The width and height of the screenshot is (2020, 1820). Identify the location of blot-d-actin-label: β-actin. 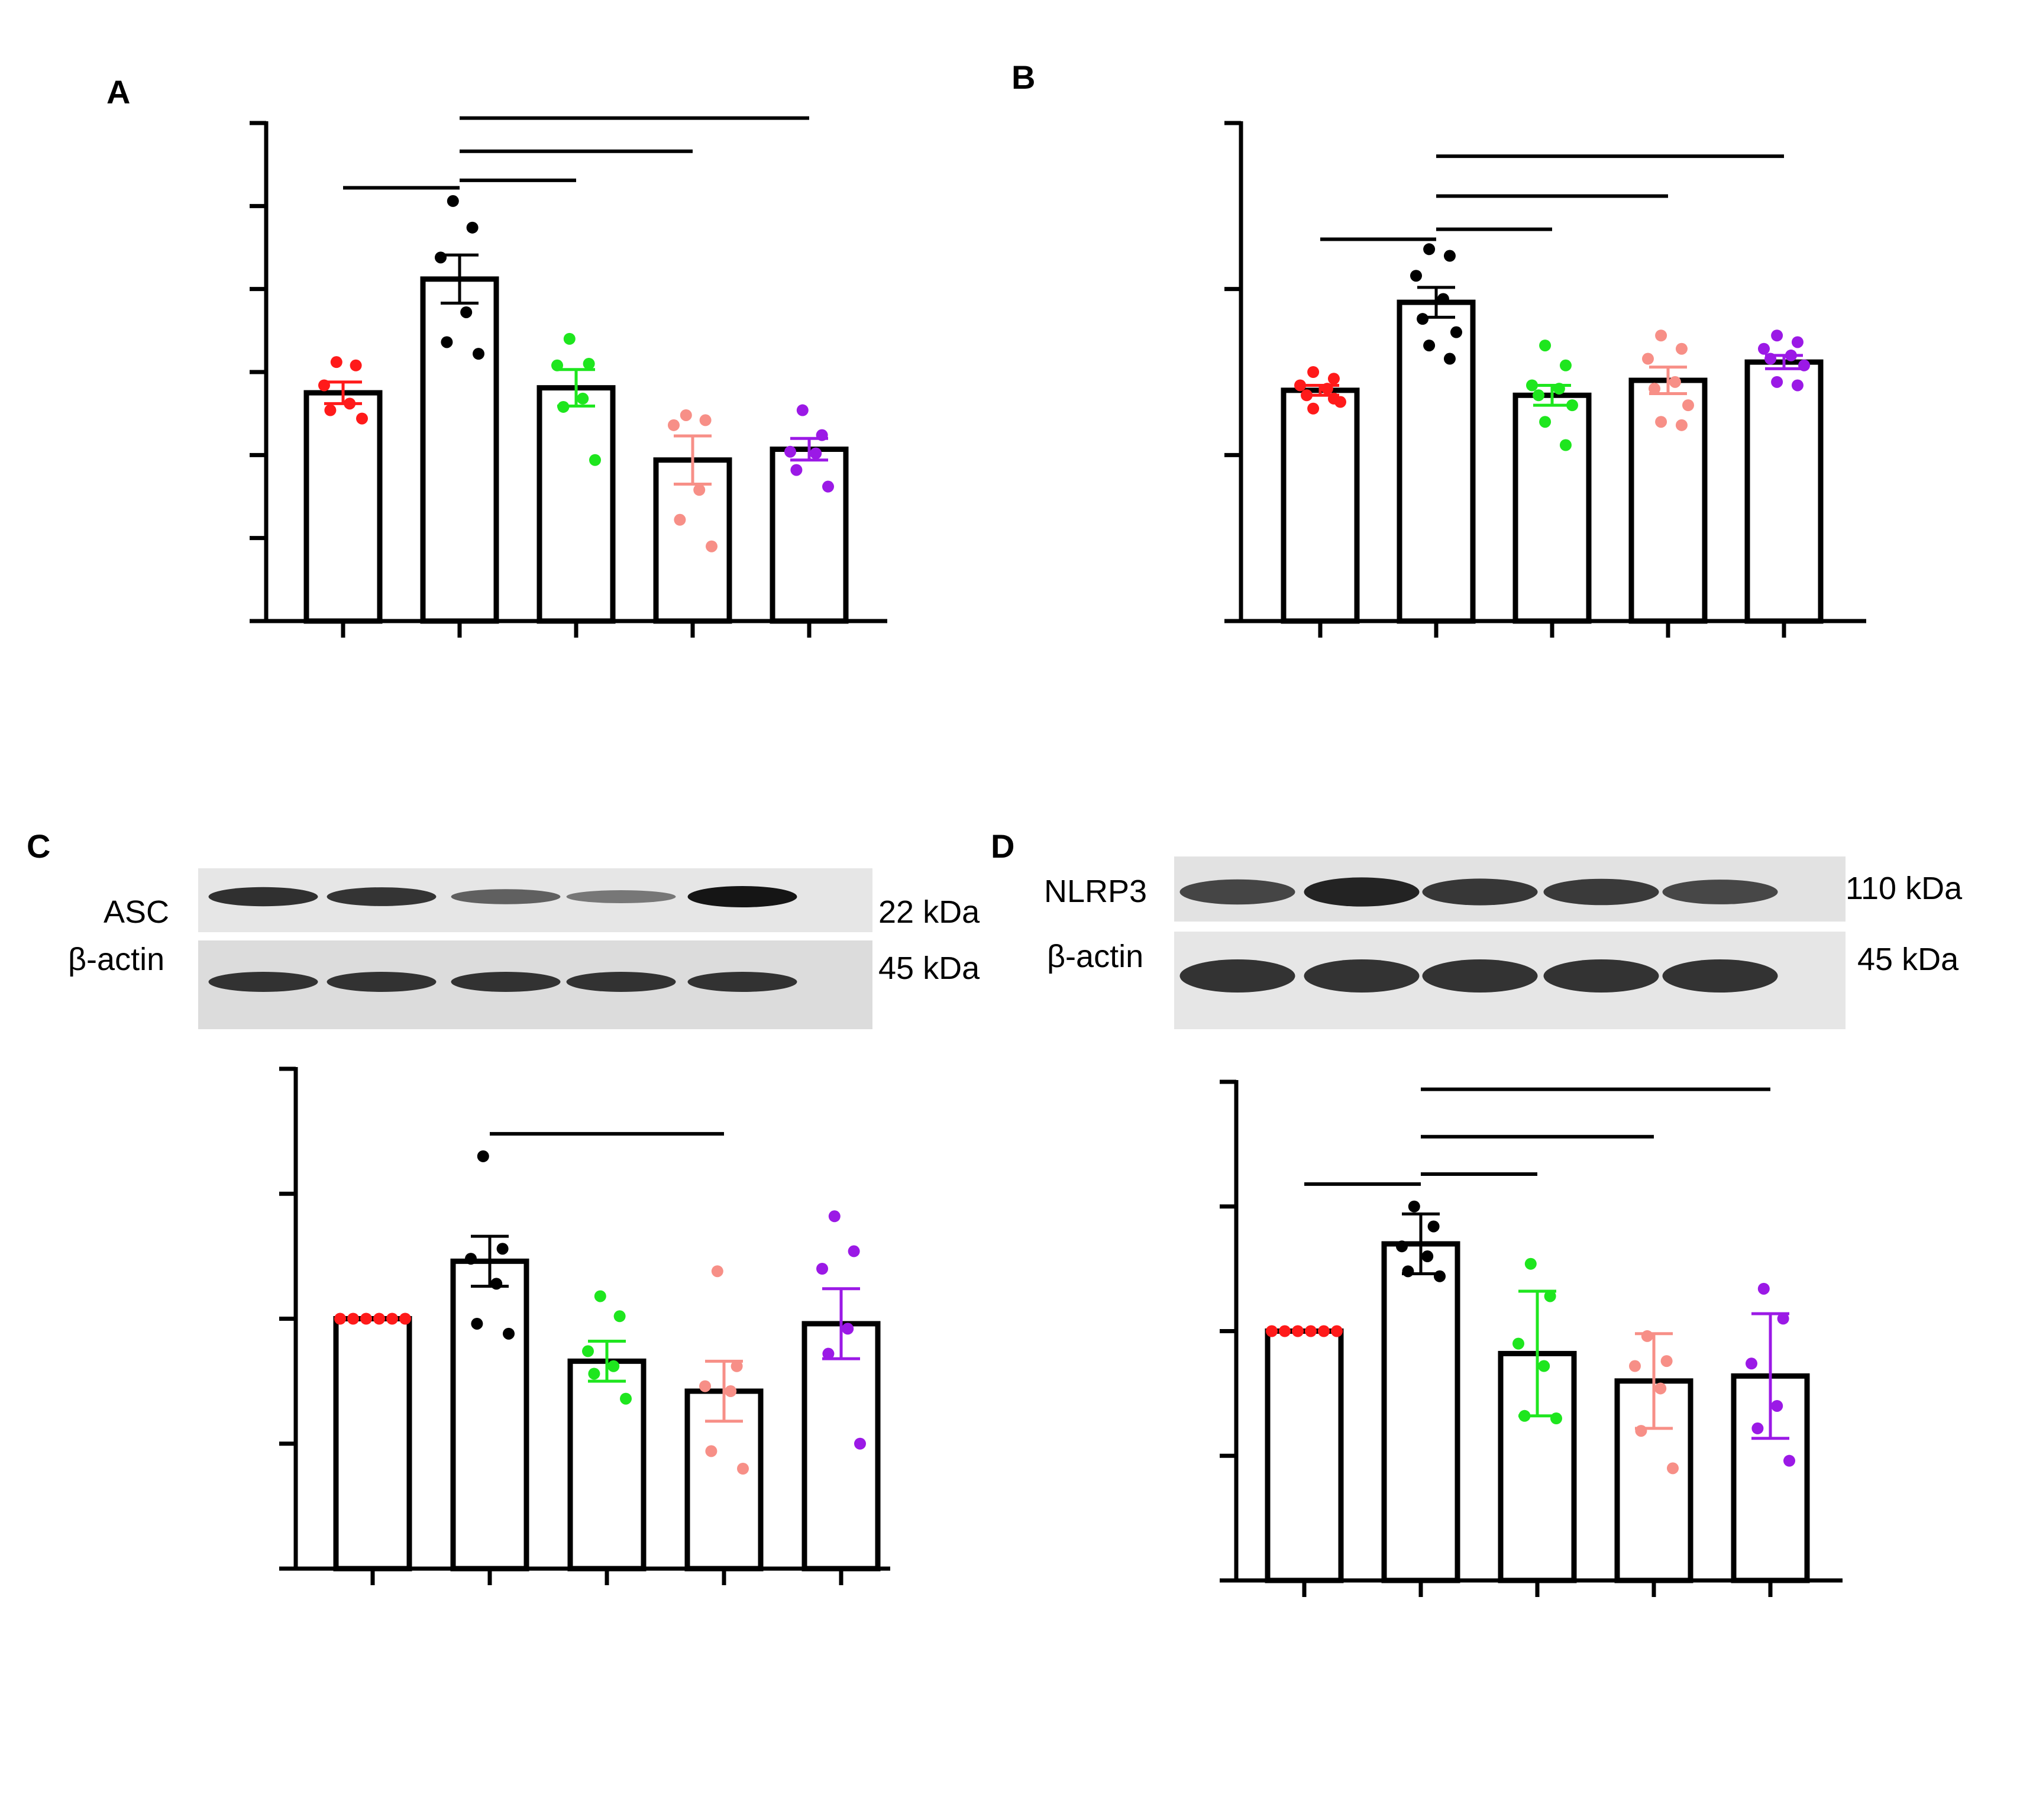
(1095, 956).